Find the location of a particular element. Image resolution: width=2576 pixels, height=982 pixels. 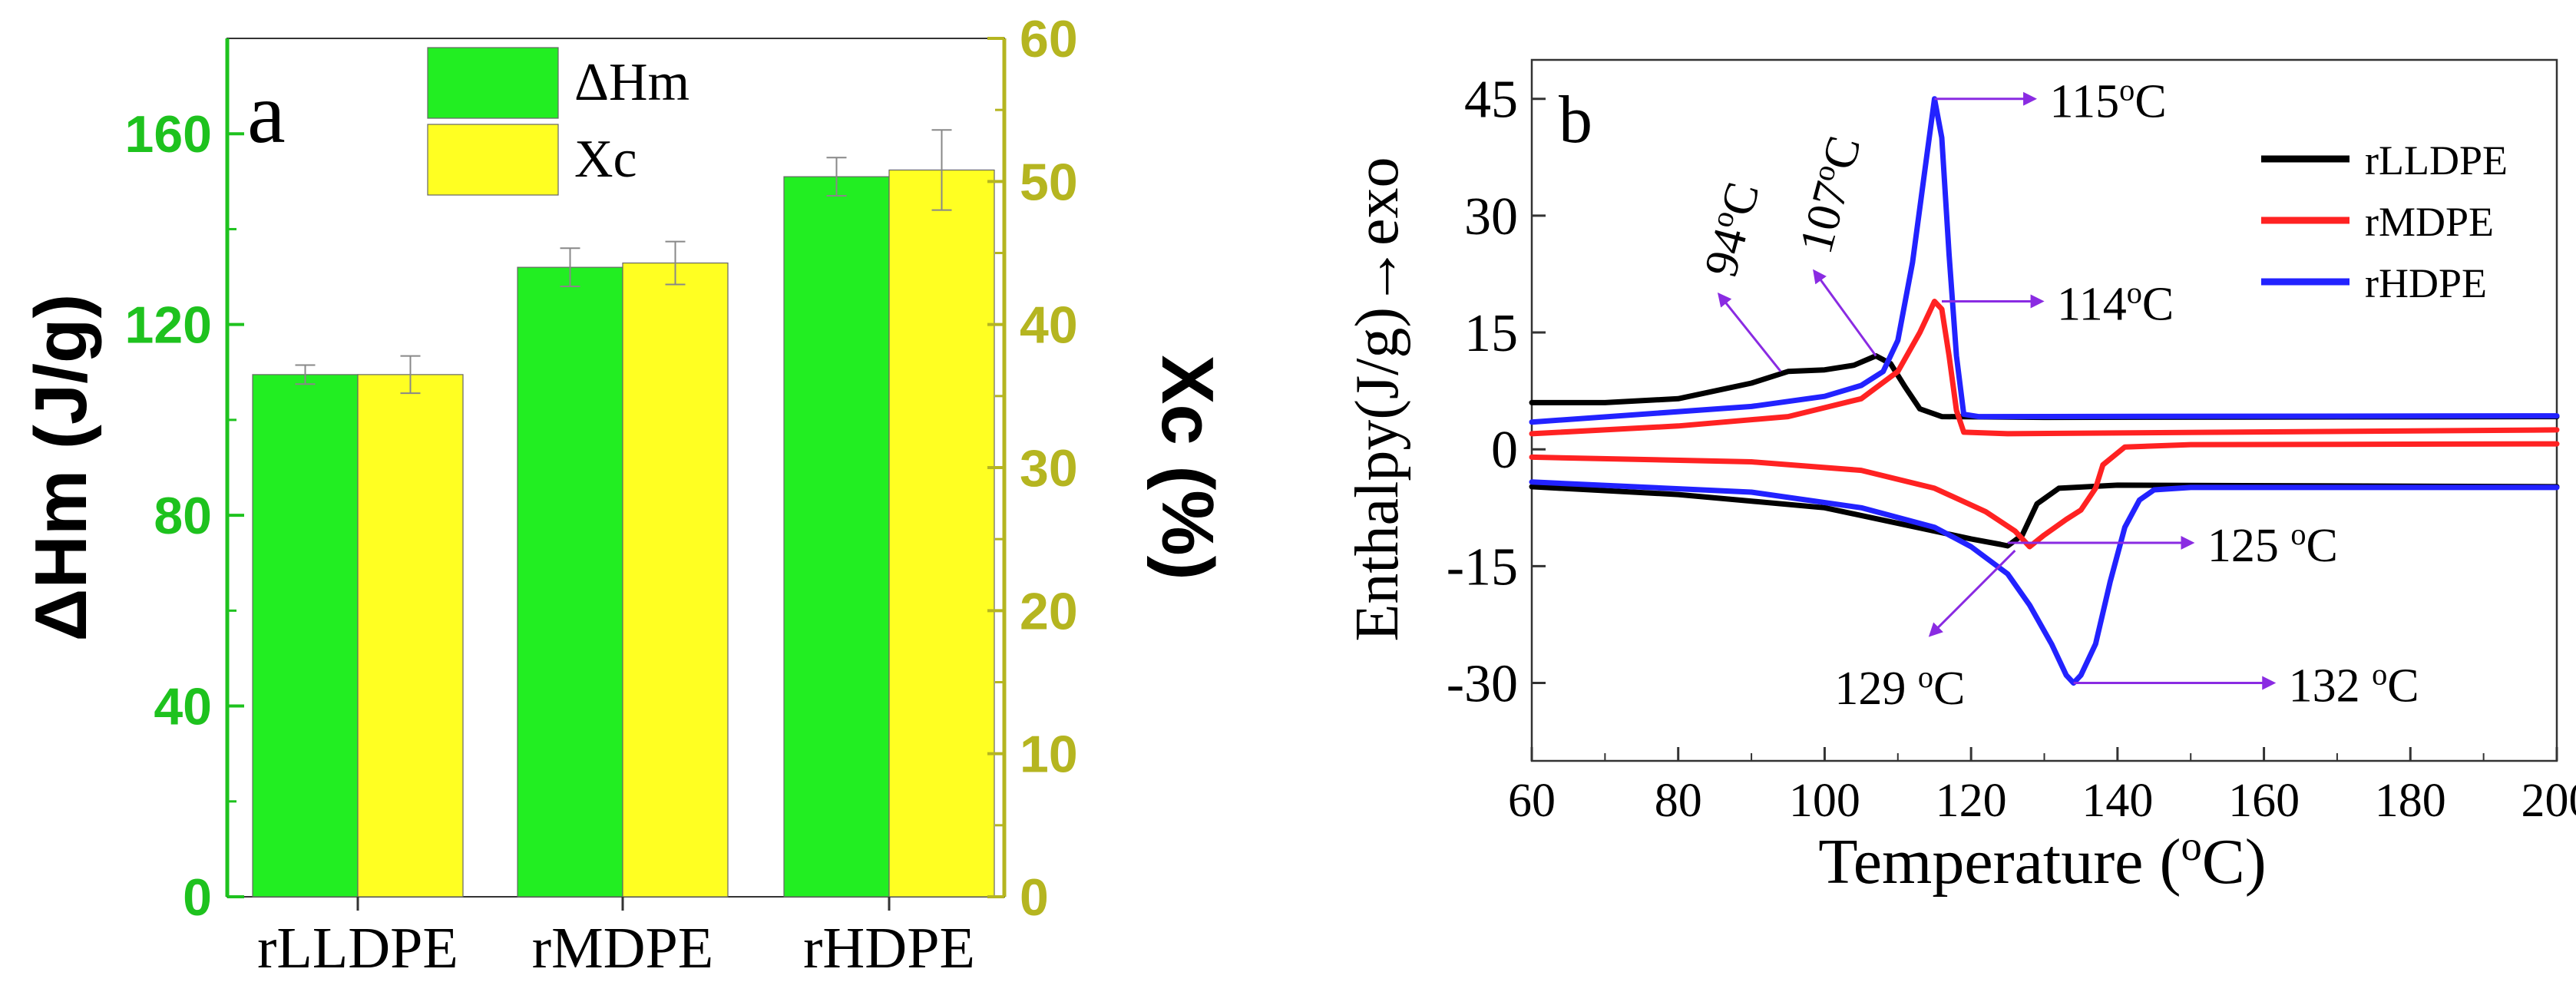

left-axis-tick-label: 80 is located at coordinates (183, 516).